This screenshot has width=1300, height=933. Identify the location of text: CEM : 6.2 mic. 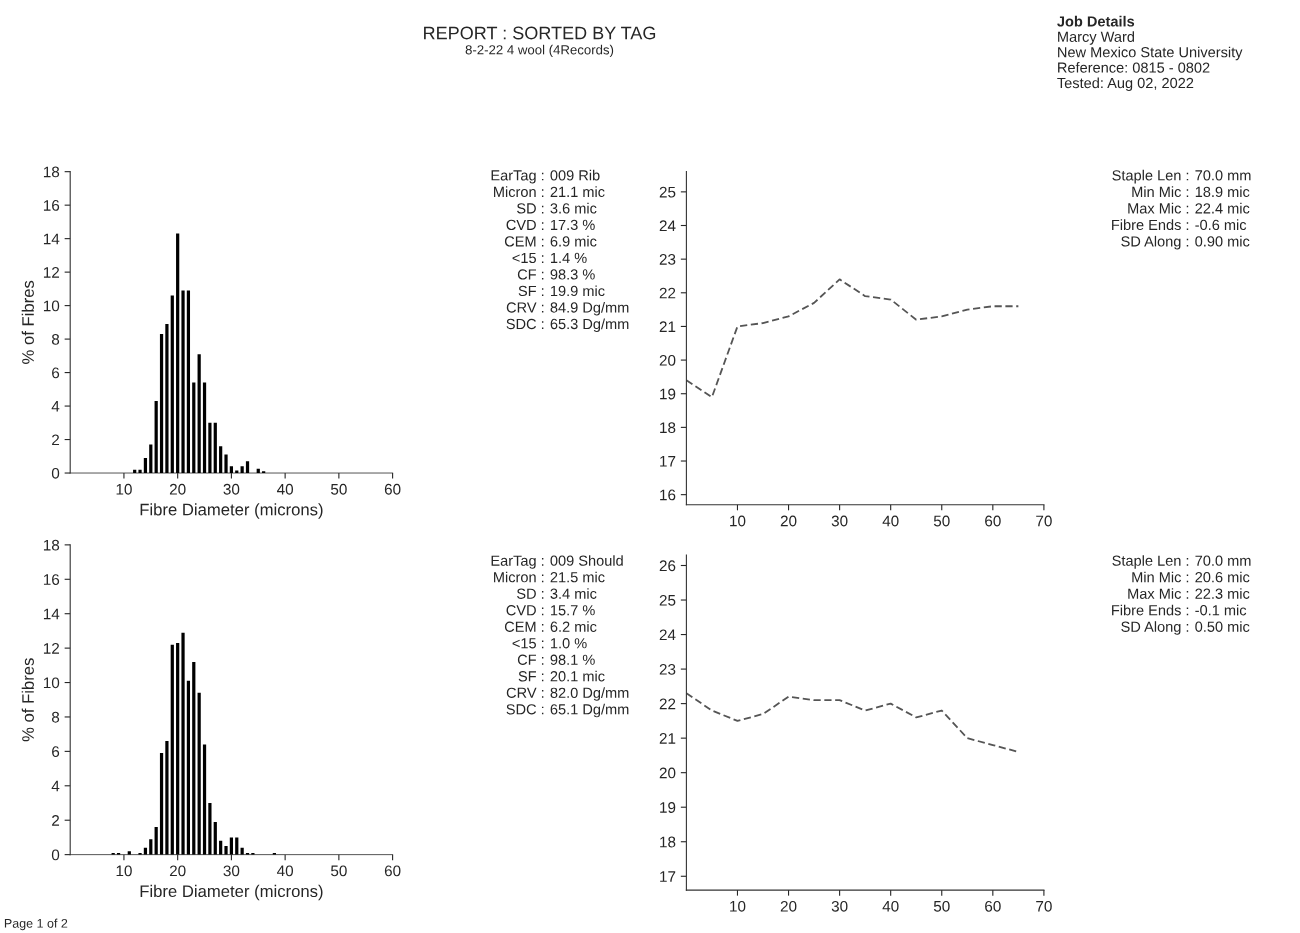
(550, 626).